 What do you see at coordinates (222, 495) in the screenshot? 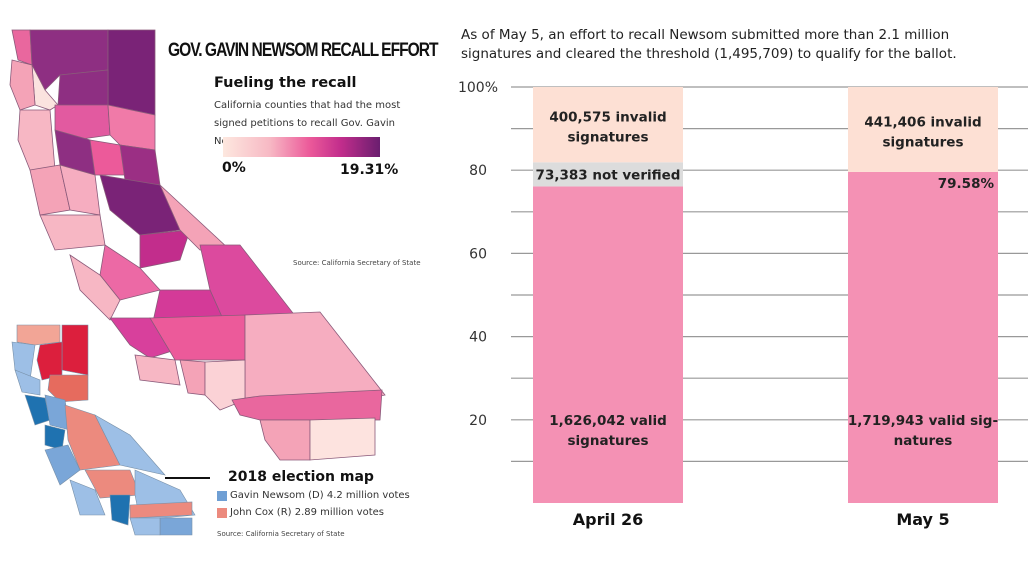
I see `legend-swatch-blue` at bounding box center [222, 495].